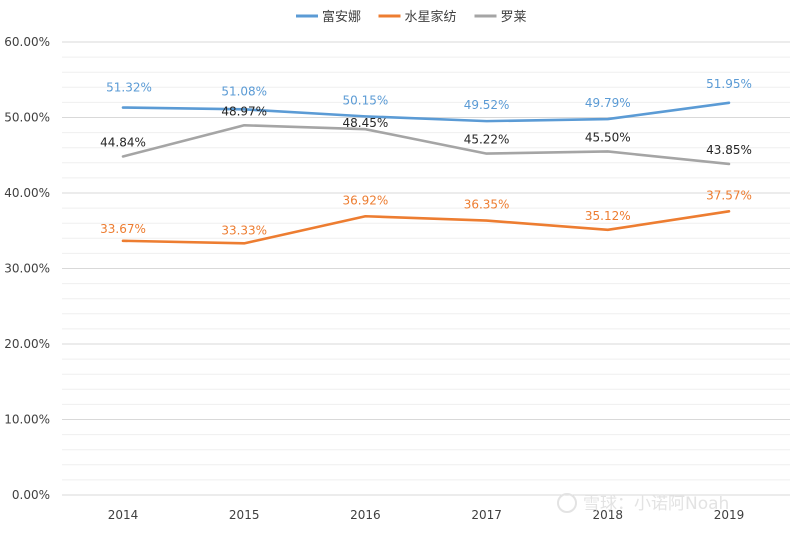 This screenshot has width=800, height=533. What do you see at coordinates (244, 91) in the screenshot?
I see `data-label: 51.08%` at bounding box center [244, 91].